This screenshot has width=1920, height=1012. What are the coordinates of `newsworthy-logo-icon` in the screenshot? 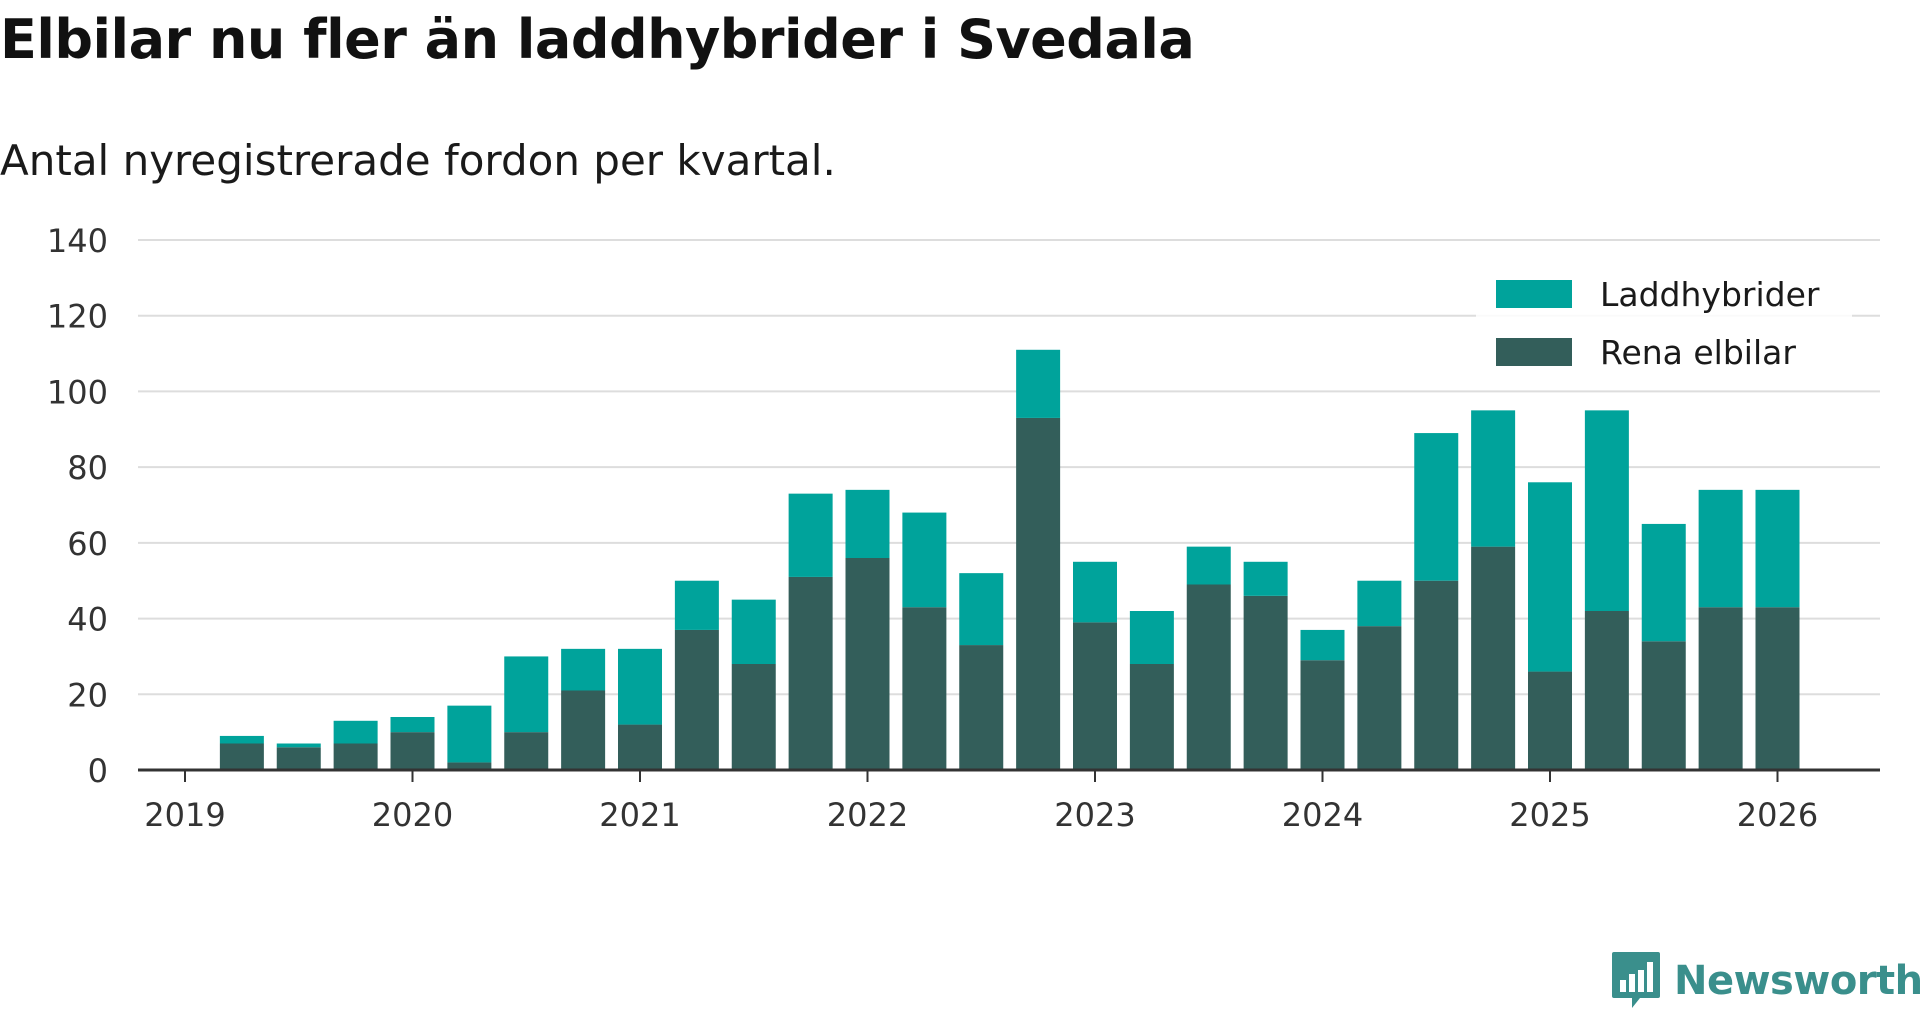 It's located at (1636, 980).